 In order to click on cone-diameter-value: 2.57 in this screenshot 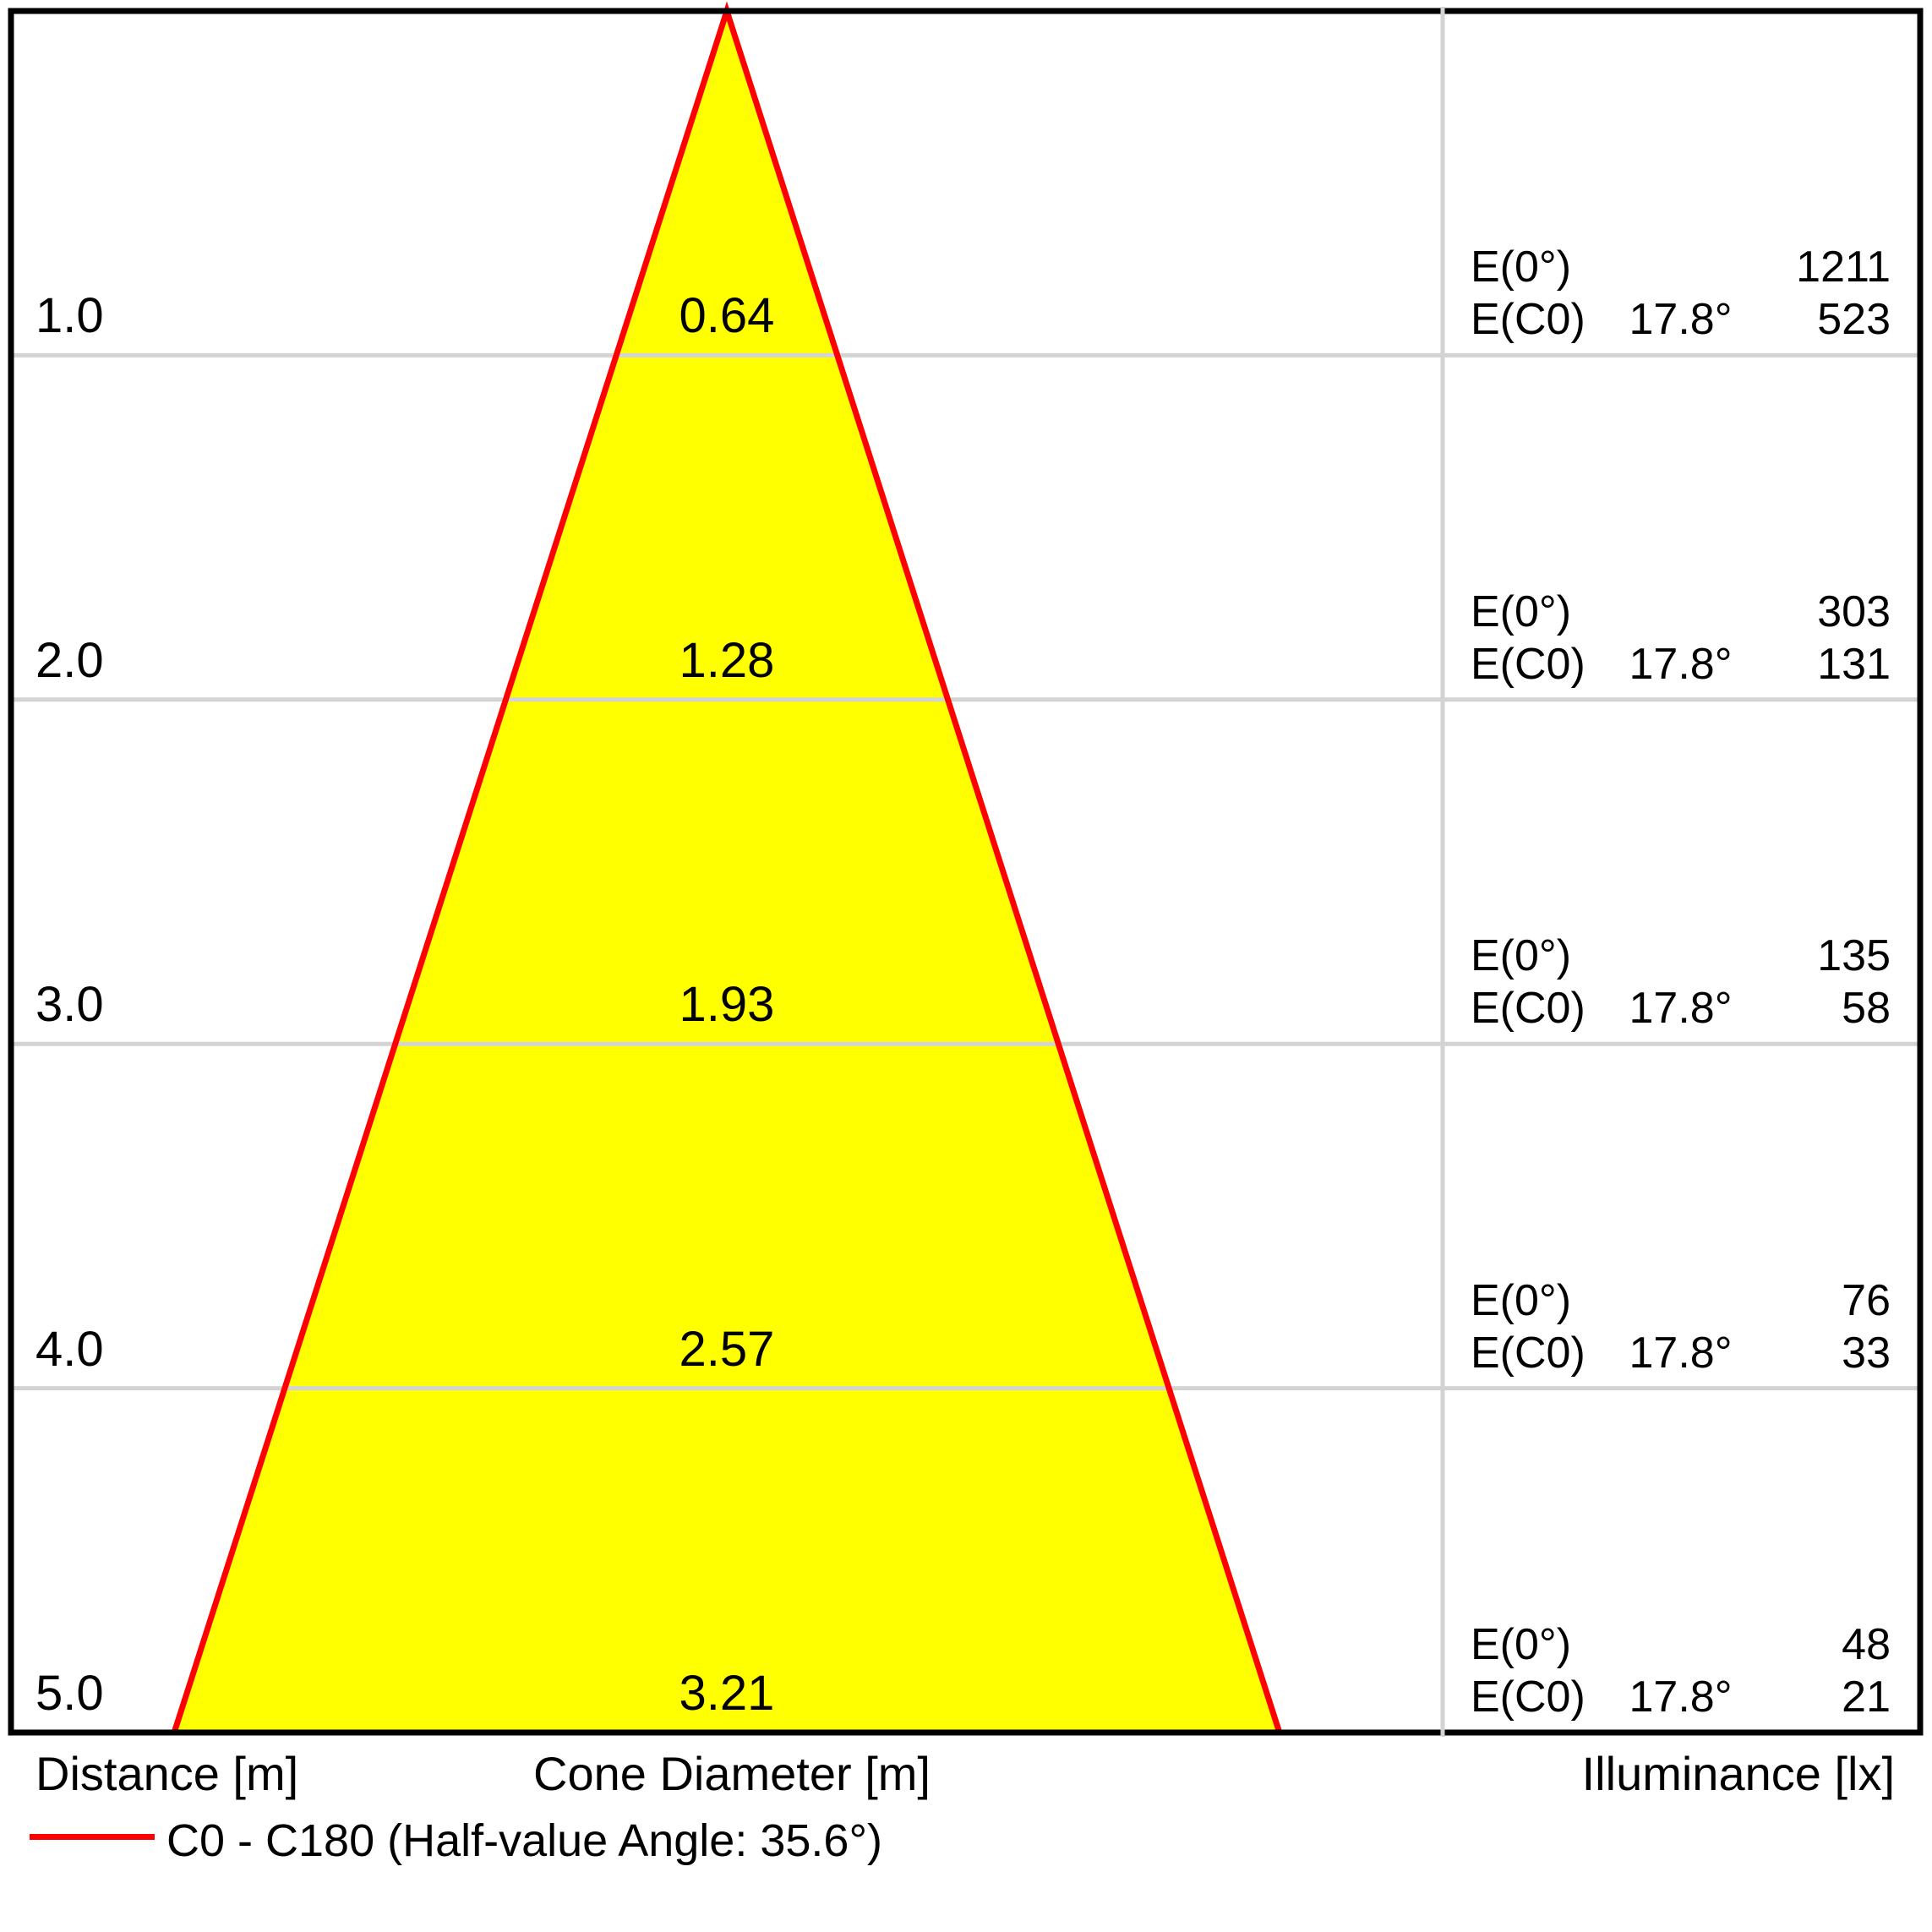, I will do `click(727, 1349)`.